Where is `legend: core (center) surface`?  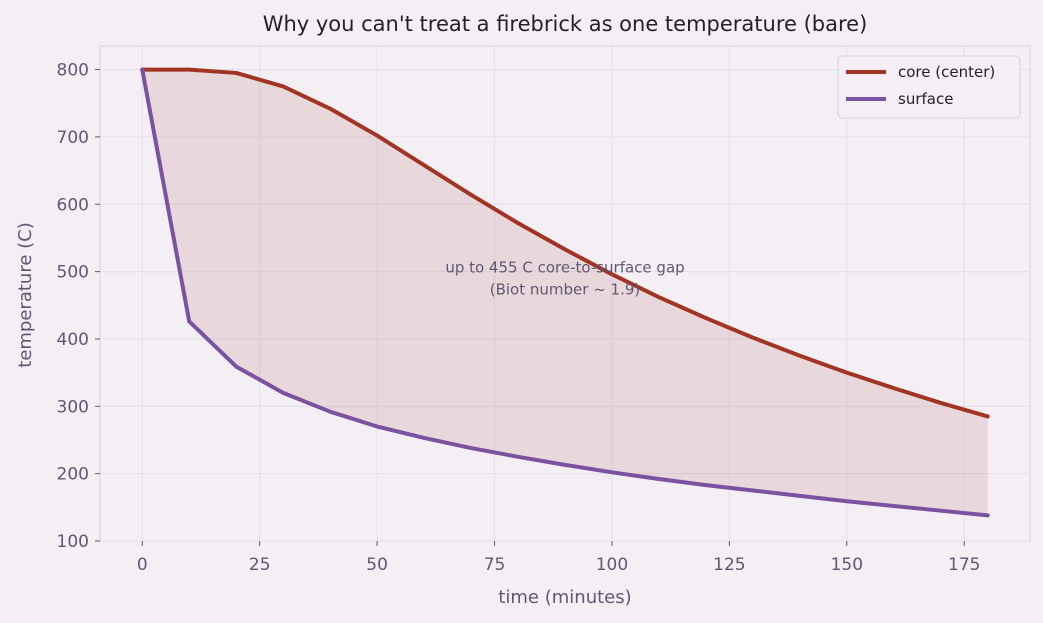
legend: core (center) surface is located at coordinates (929, 87).